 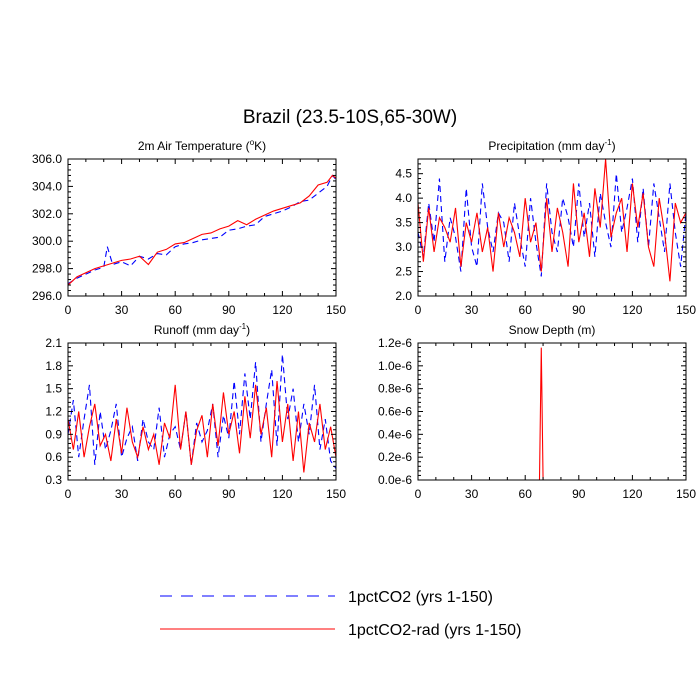 I want to click on y-tick-label: 0.6, so click(x=53, y=457).